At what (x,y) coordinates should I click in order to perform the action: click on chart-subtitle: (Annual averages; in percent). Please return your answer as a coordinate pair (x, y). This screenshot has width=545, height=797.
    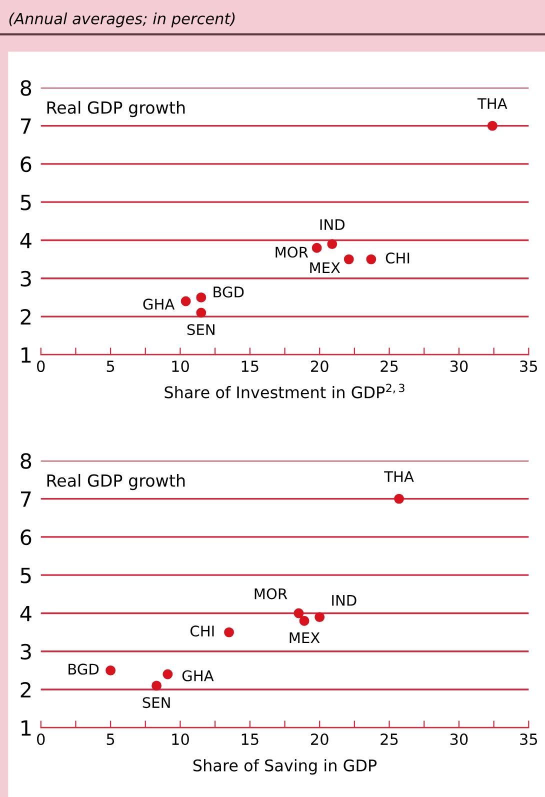
    Looking at the image, I should click on (122, 20).